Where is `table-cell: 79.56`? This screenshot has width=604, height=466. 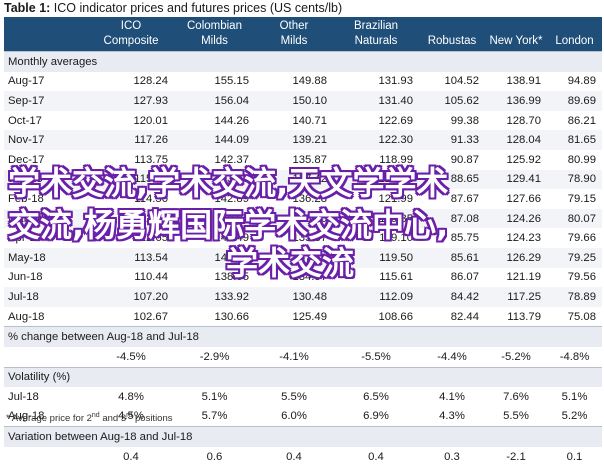
table-cell: 79.56 is located at coordinates (574, 278).